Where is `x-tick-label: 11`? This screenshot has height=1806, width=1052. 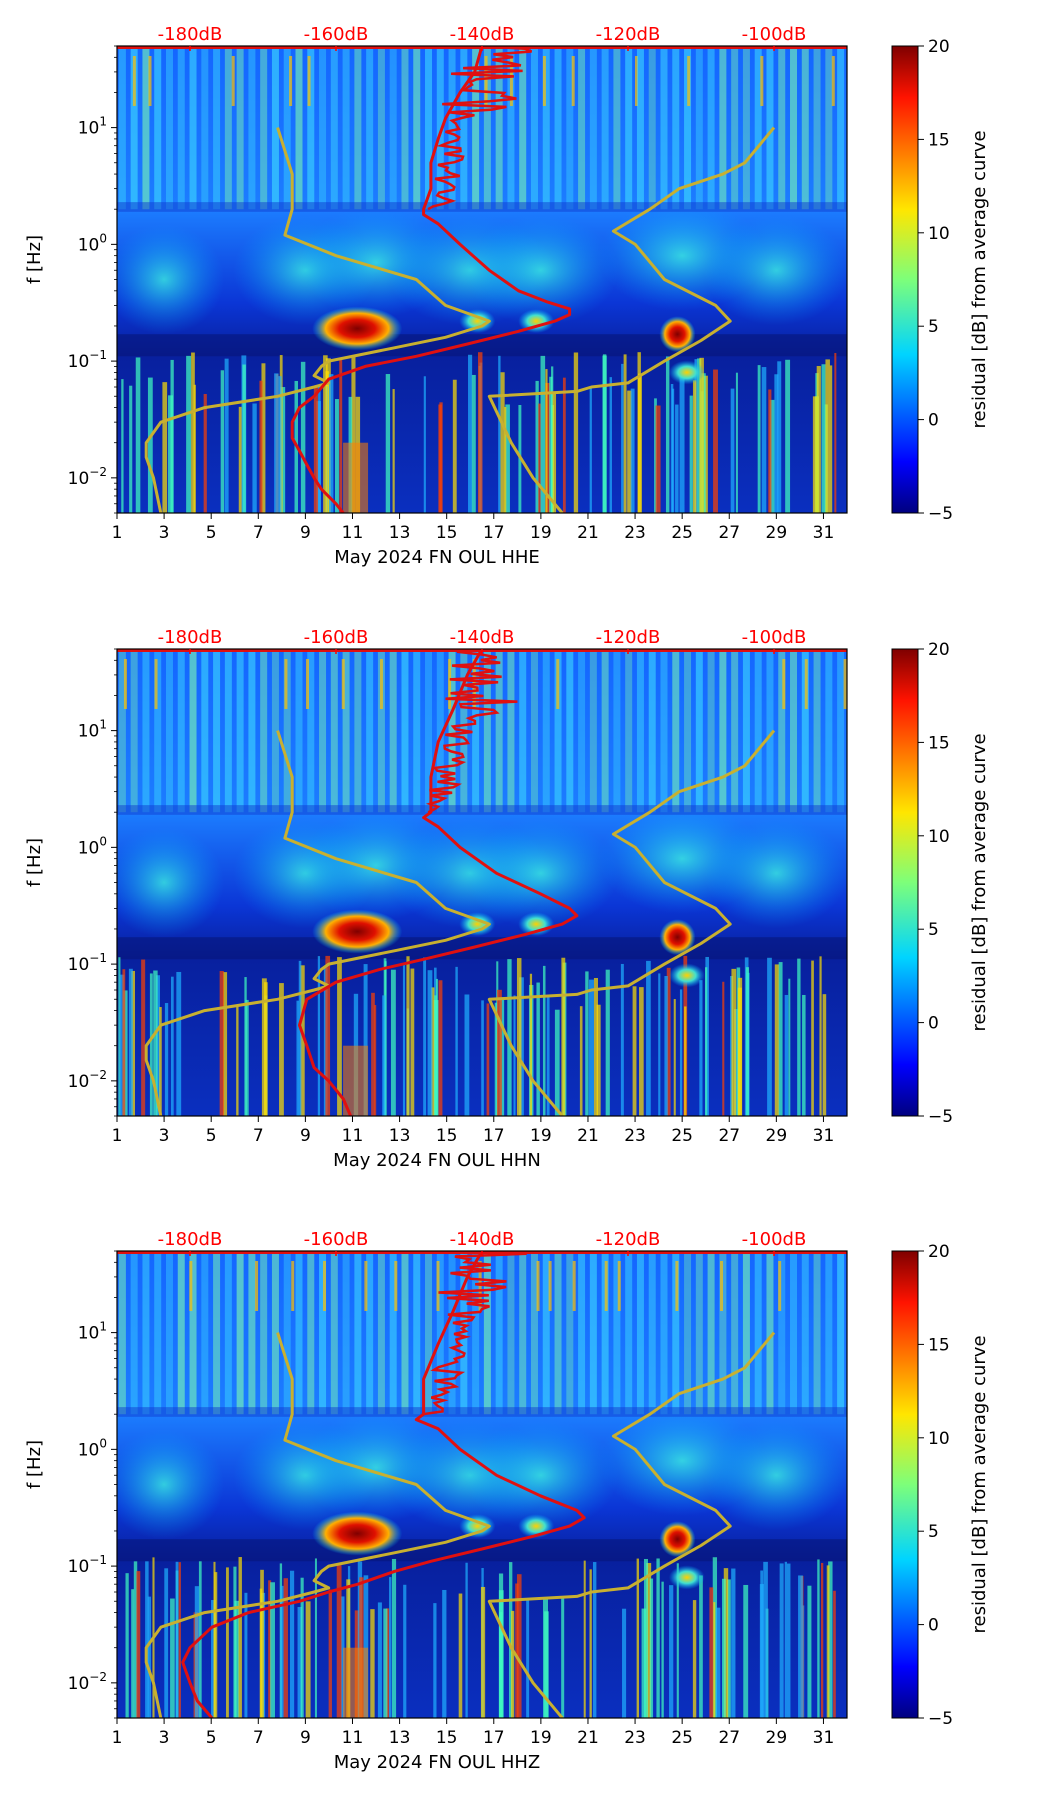 x-tick-label: 11 is located at coordinates (353, 1738).